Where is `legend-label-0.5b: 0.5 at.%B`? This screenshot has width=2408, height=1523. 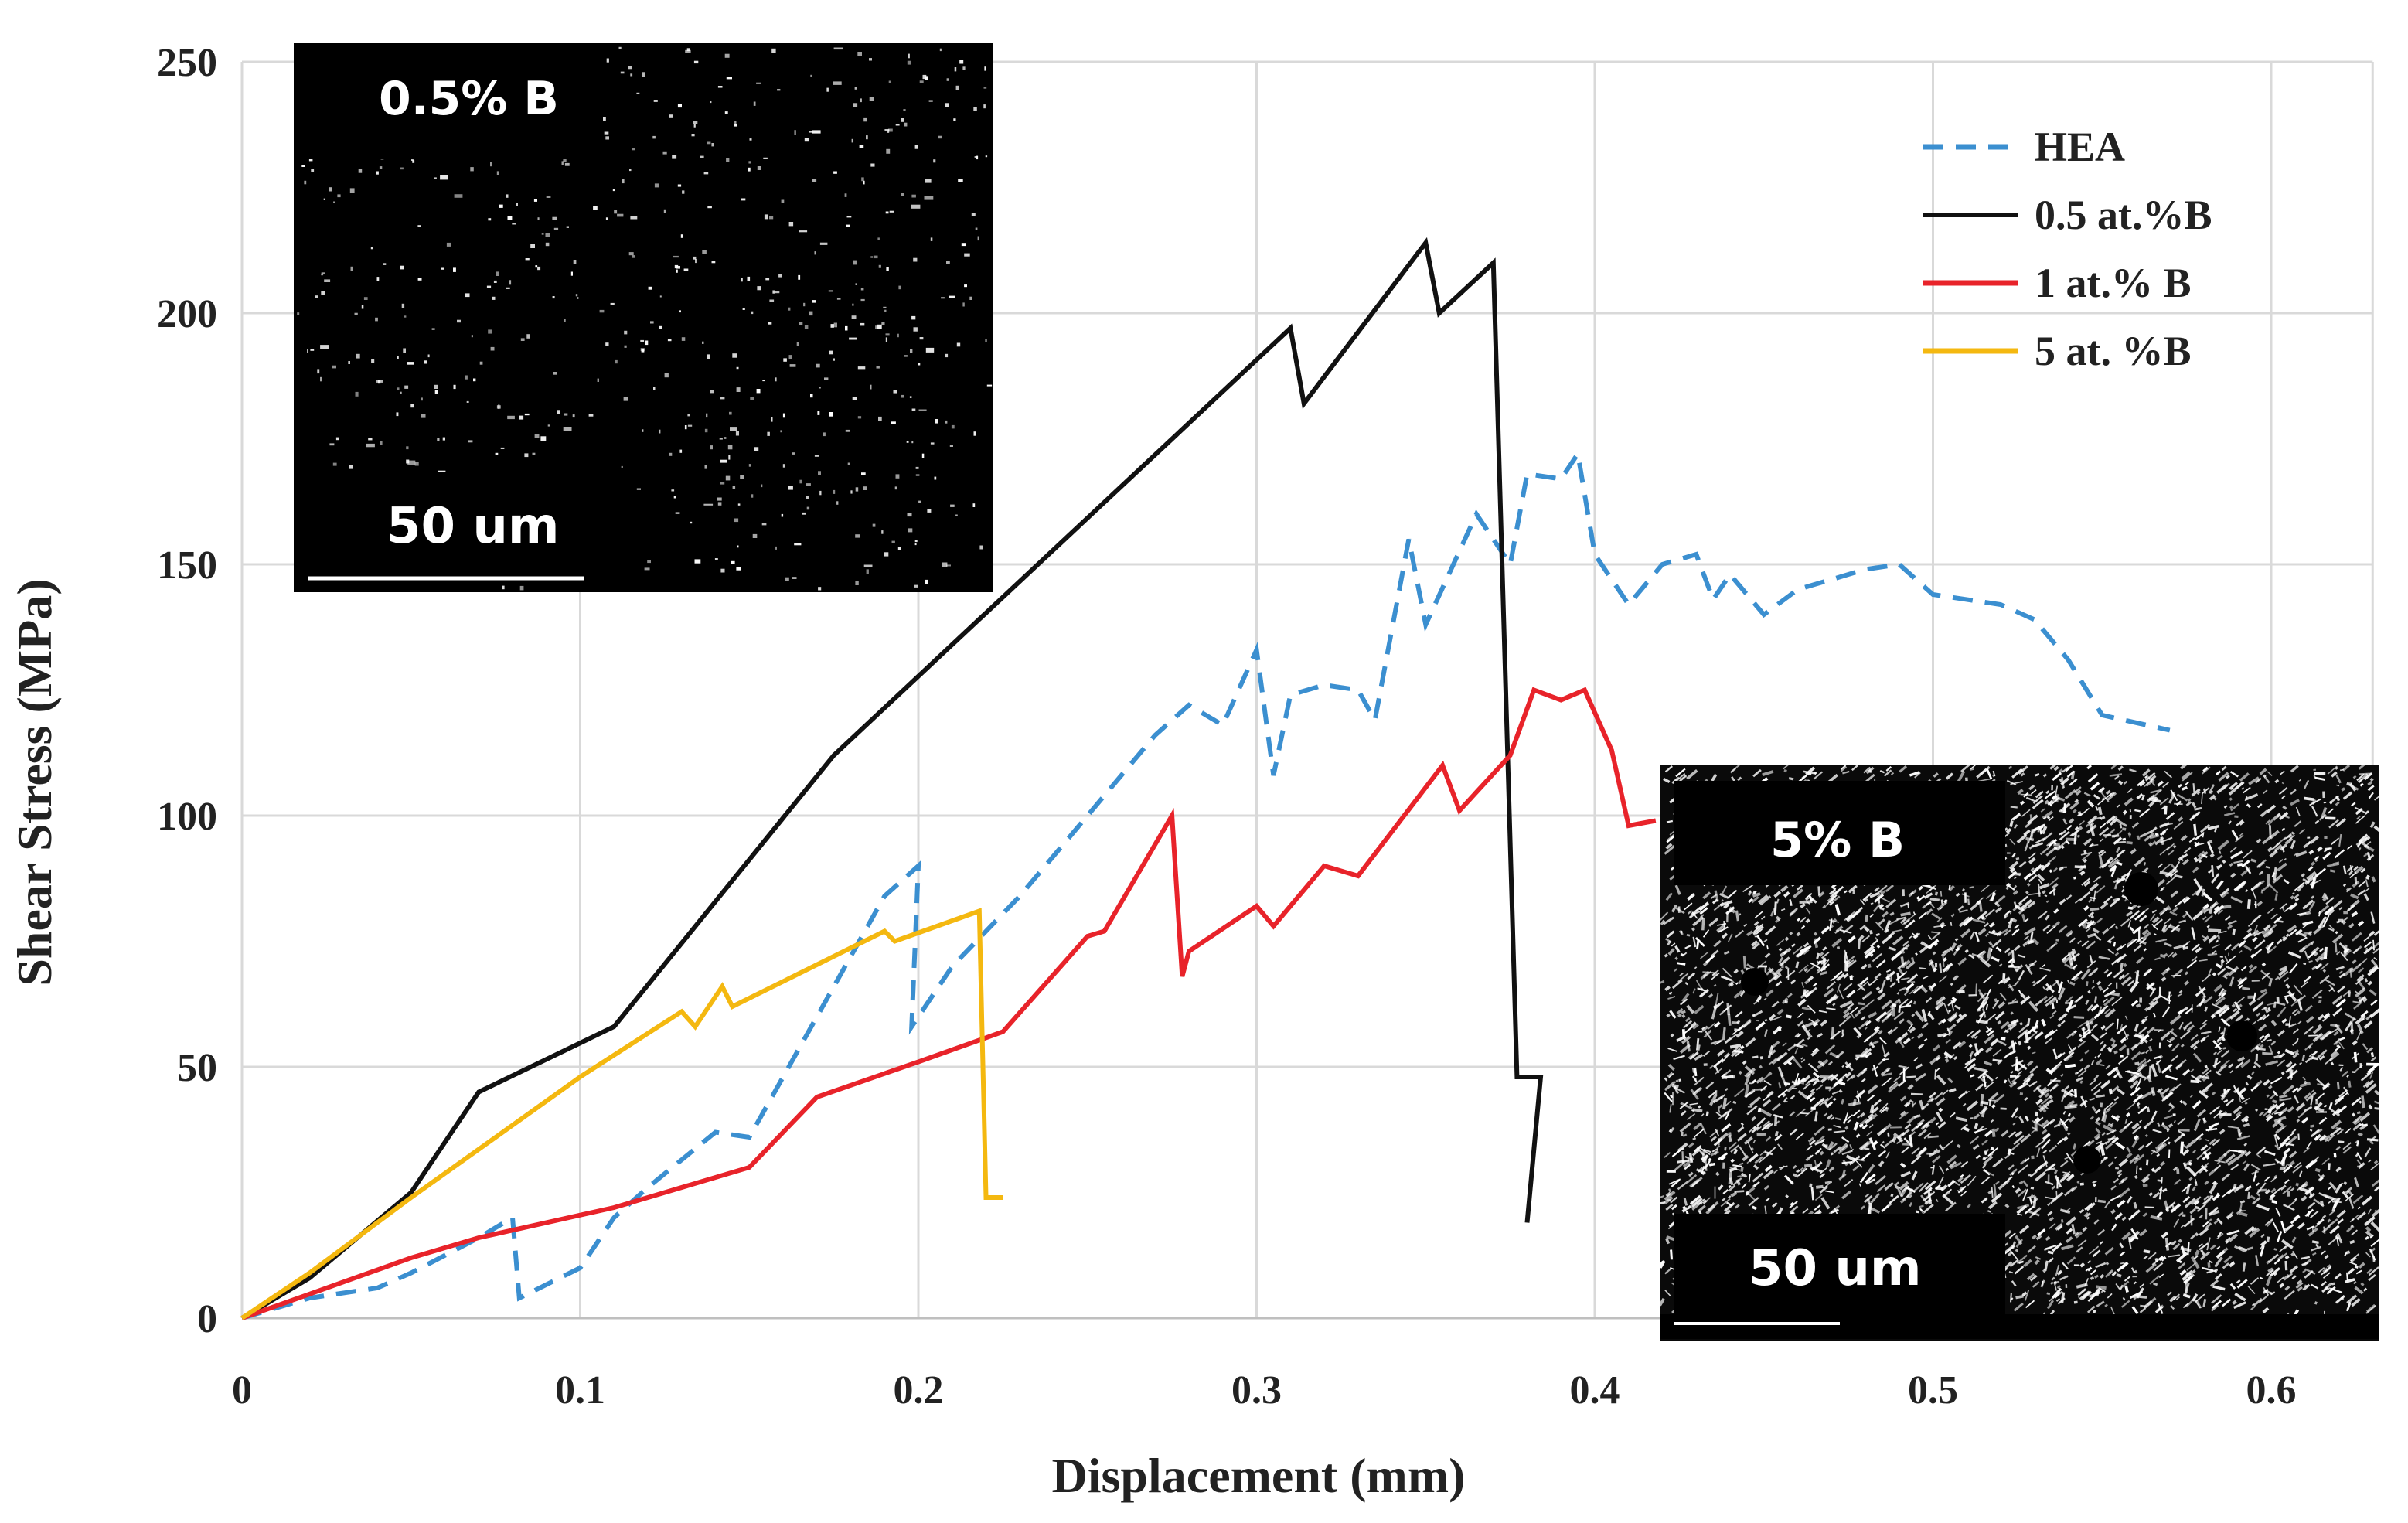
legend-label-0.5b: 0.5 at.%B is located at coordinates (2123, 215).